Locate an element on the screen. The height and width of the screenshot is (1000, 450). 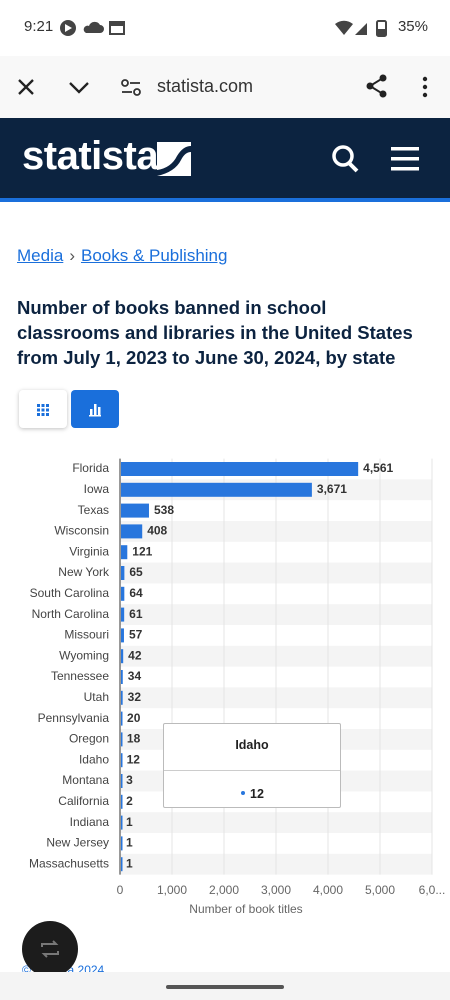
value-label: 32 is located at coordinates (135, 697).